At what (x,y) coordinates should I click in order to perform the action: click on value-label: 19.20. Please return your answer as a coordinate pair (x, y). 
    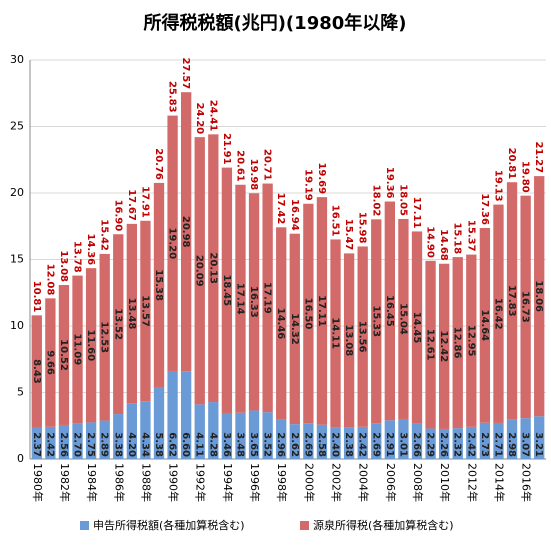
    Looking at the image, I should click on (172, 243).